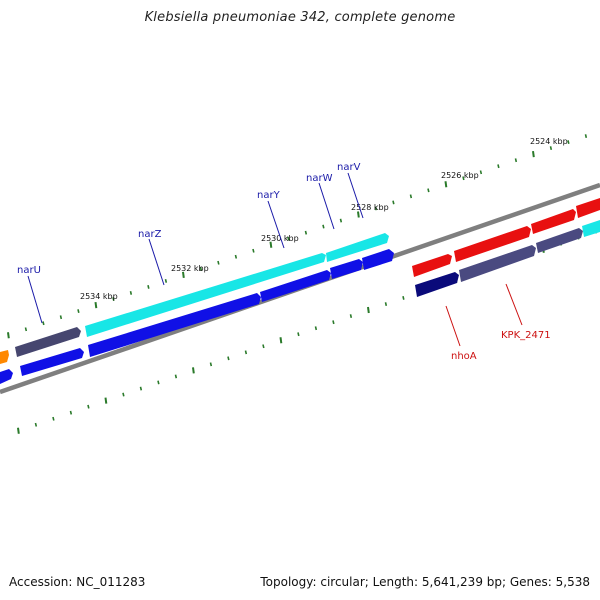 The image size is (600, 600). I want to click on callout-narZ, so click(156, 262).